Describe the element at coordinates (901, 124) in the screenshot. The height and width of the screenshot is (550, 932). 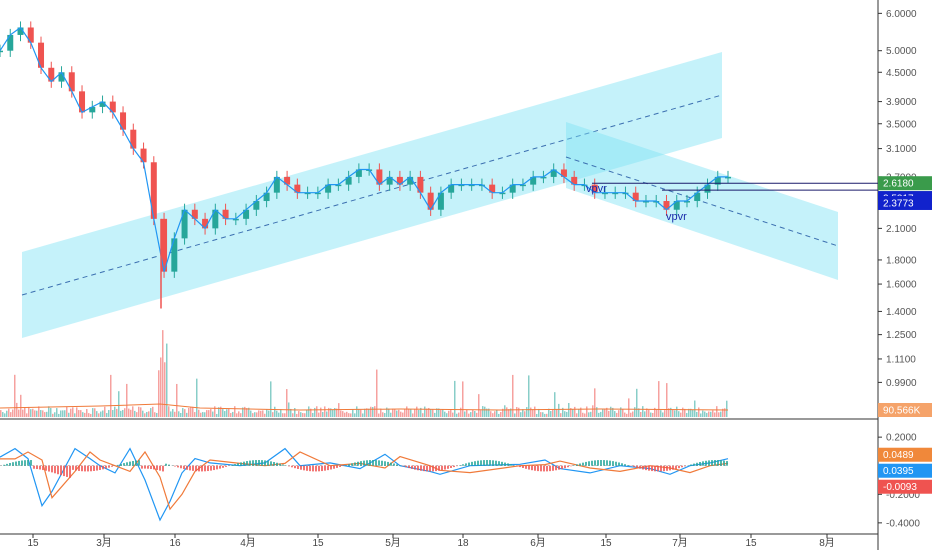
I see `price-axis-label: 3.5000` at that location.